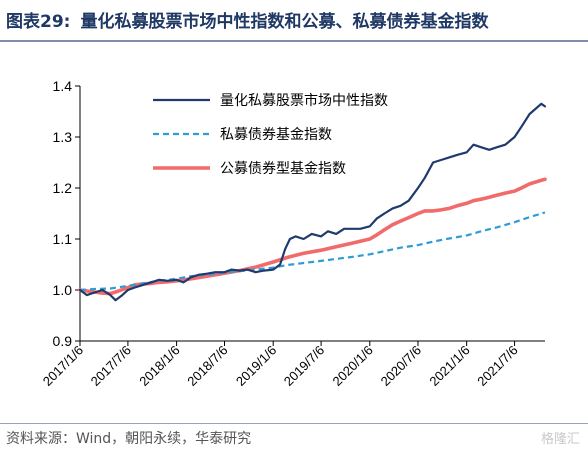 This screenshot has height=452, width=588. I want to click on x-tick-label: 2021/1/6, so click(449, 366).